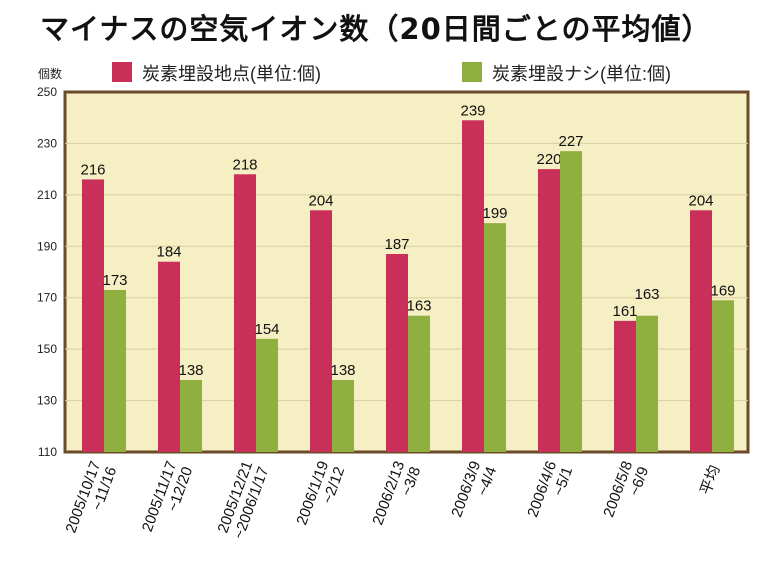 The image size is (760, 562). I want to click on x-tick-label: 2005/11/17~12/20, so click(167, 499).